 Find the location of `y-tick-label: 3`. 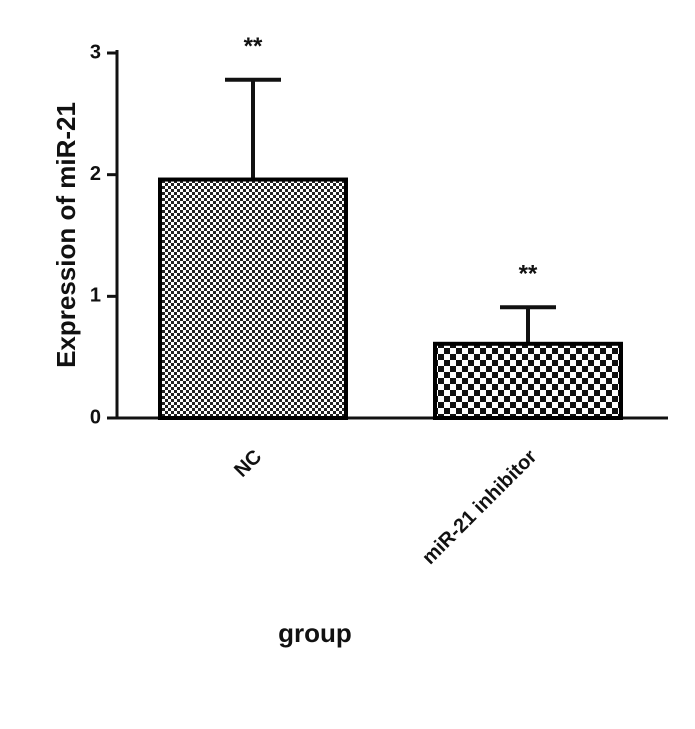

y-tick-label: 3 is located at coordinates (95, 52).